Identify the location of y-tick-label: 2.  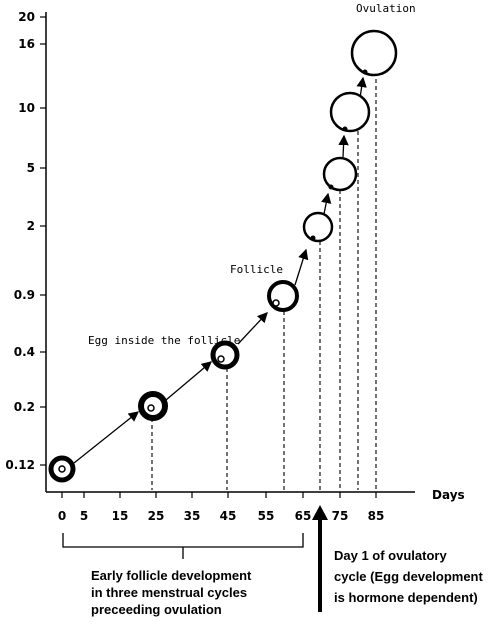
(31, 226).